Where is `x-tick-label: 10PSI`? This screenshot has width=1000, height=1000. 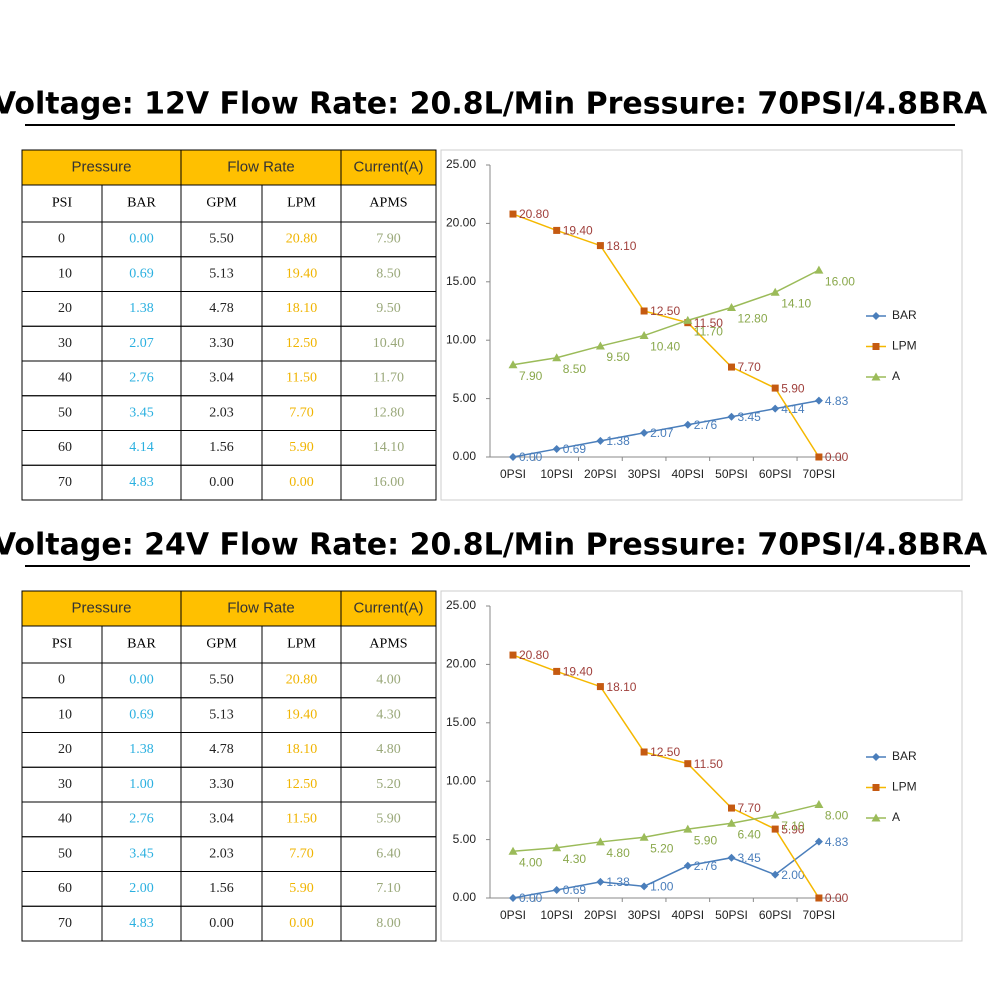 x-tick-label: 10PSI is located at coordinates (556, 474).